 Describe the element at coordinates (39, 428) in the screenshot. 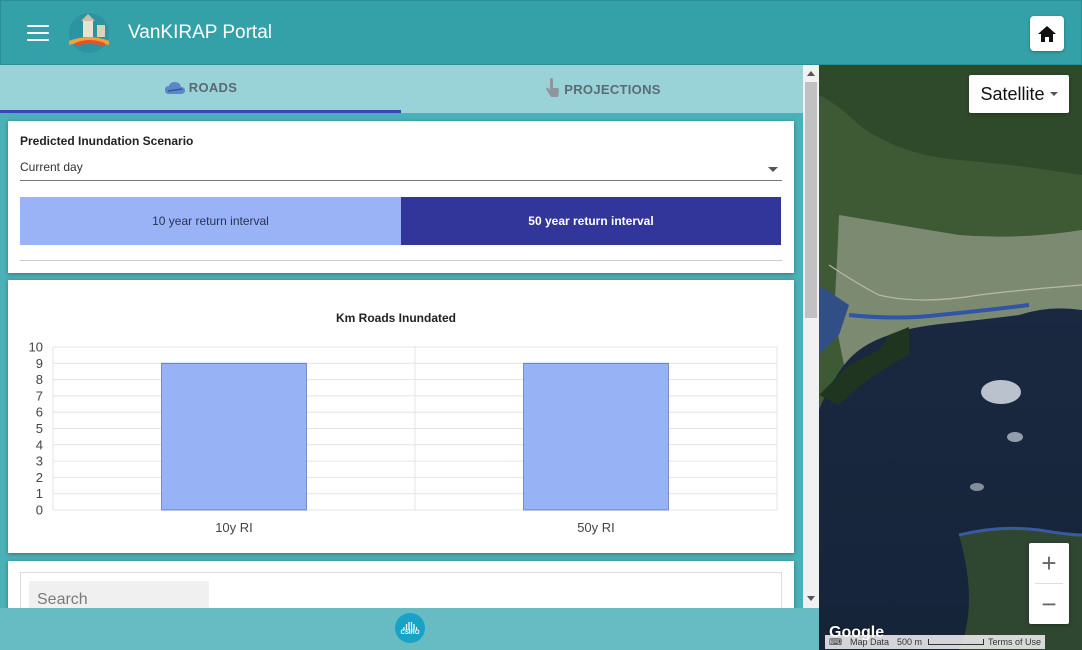

I see `y-tick-label: 5` at that location.